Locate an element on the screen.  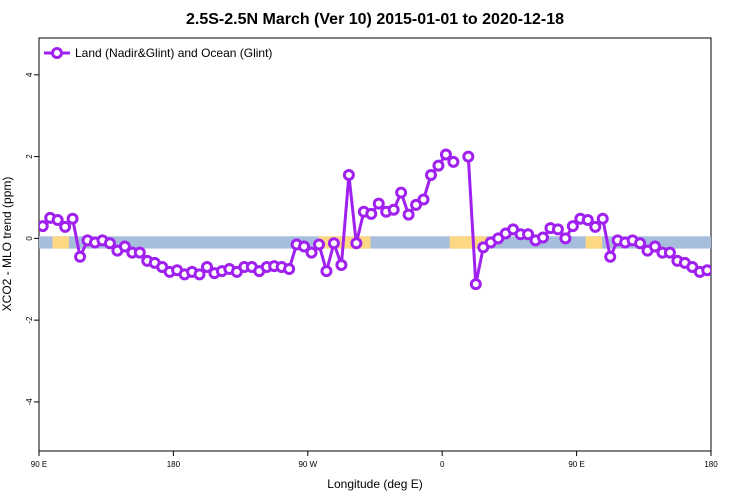
x-tick-label: 90 W is located at coordinates (307, 464).